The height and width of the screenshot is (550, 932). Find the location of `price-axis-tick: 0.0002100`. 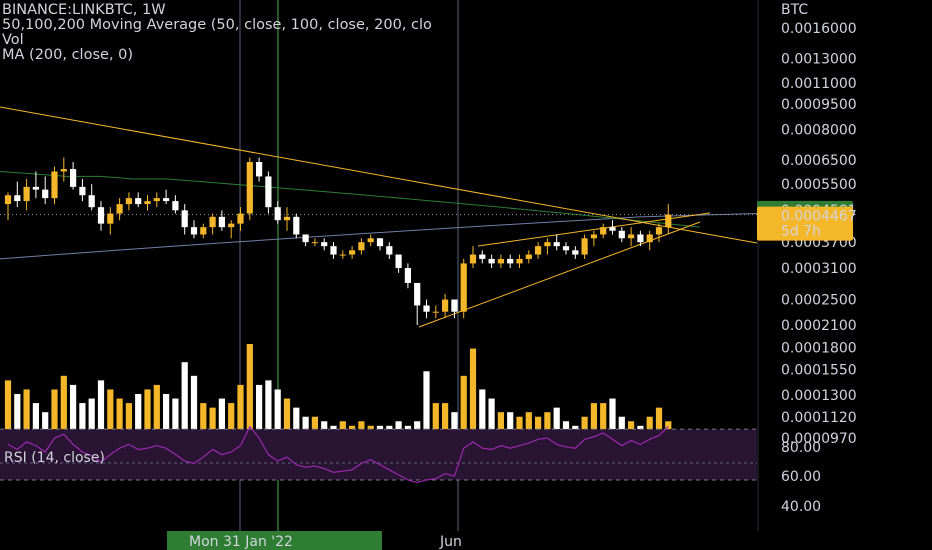

price-axis-tick: 0.0002100 is located at coordinates (819, 326).